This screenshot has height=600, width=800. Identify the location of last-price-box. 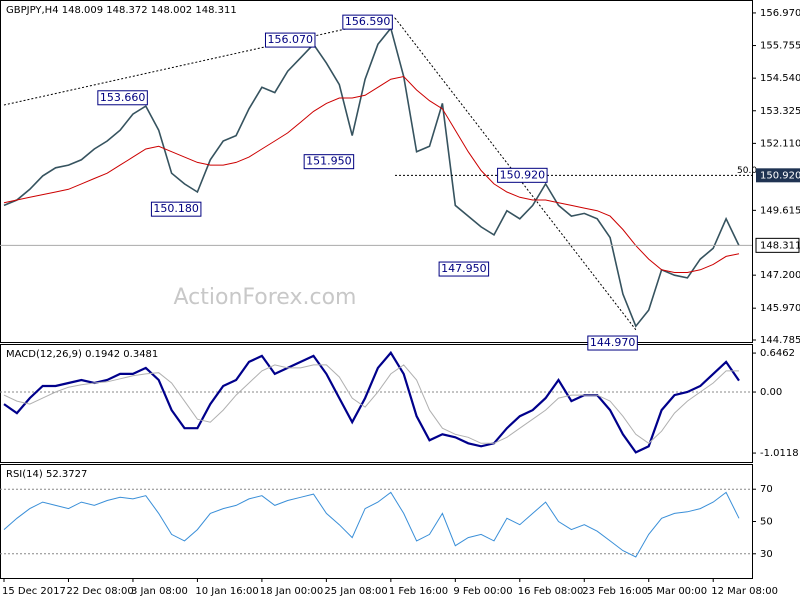
(777, 245).